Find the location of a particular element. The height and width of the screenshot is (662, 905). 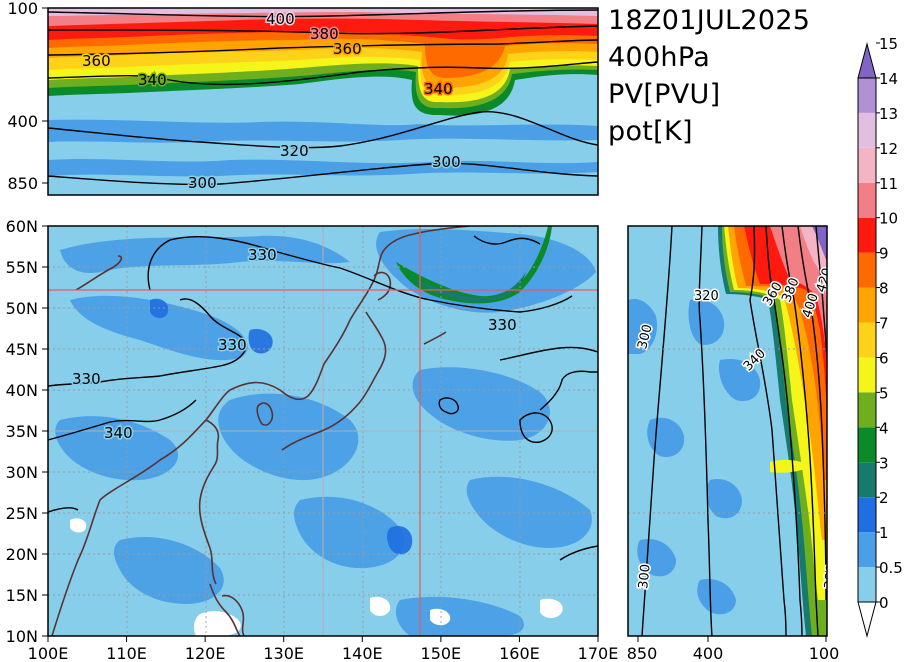

map-lon-tick-label: 110E is located at coordinates (126, 653).